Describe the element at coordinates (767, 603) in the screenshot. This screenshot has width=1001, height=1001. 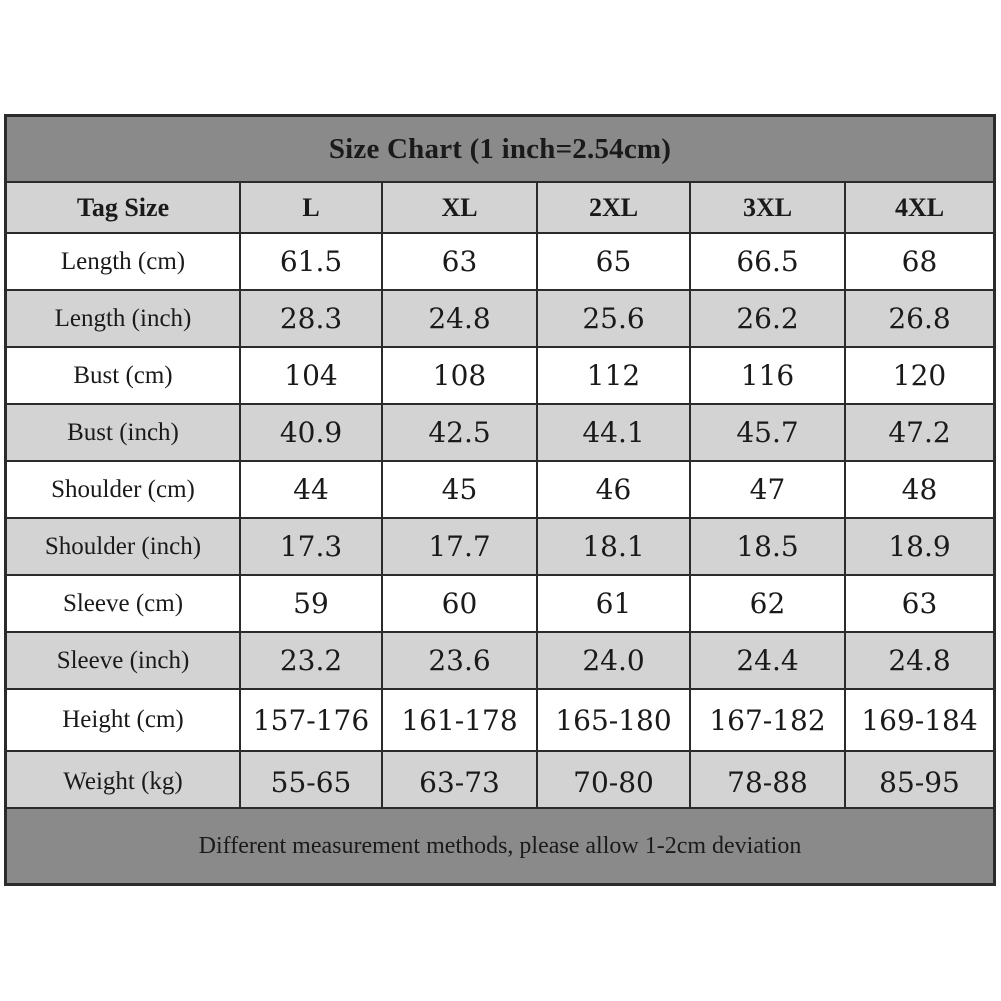
I see `table-cell: 62` at that location.